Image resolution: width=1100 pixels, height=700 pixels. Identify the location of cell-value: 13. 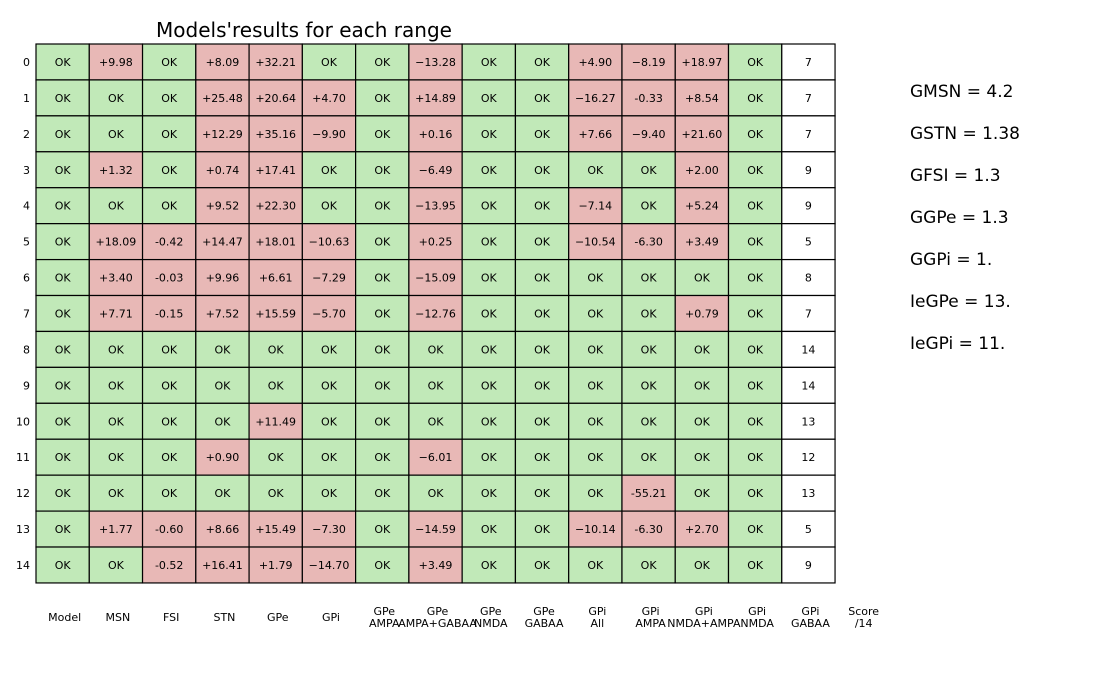
(808, 421).